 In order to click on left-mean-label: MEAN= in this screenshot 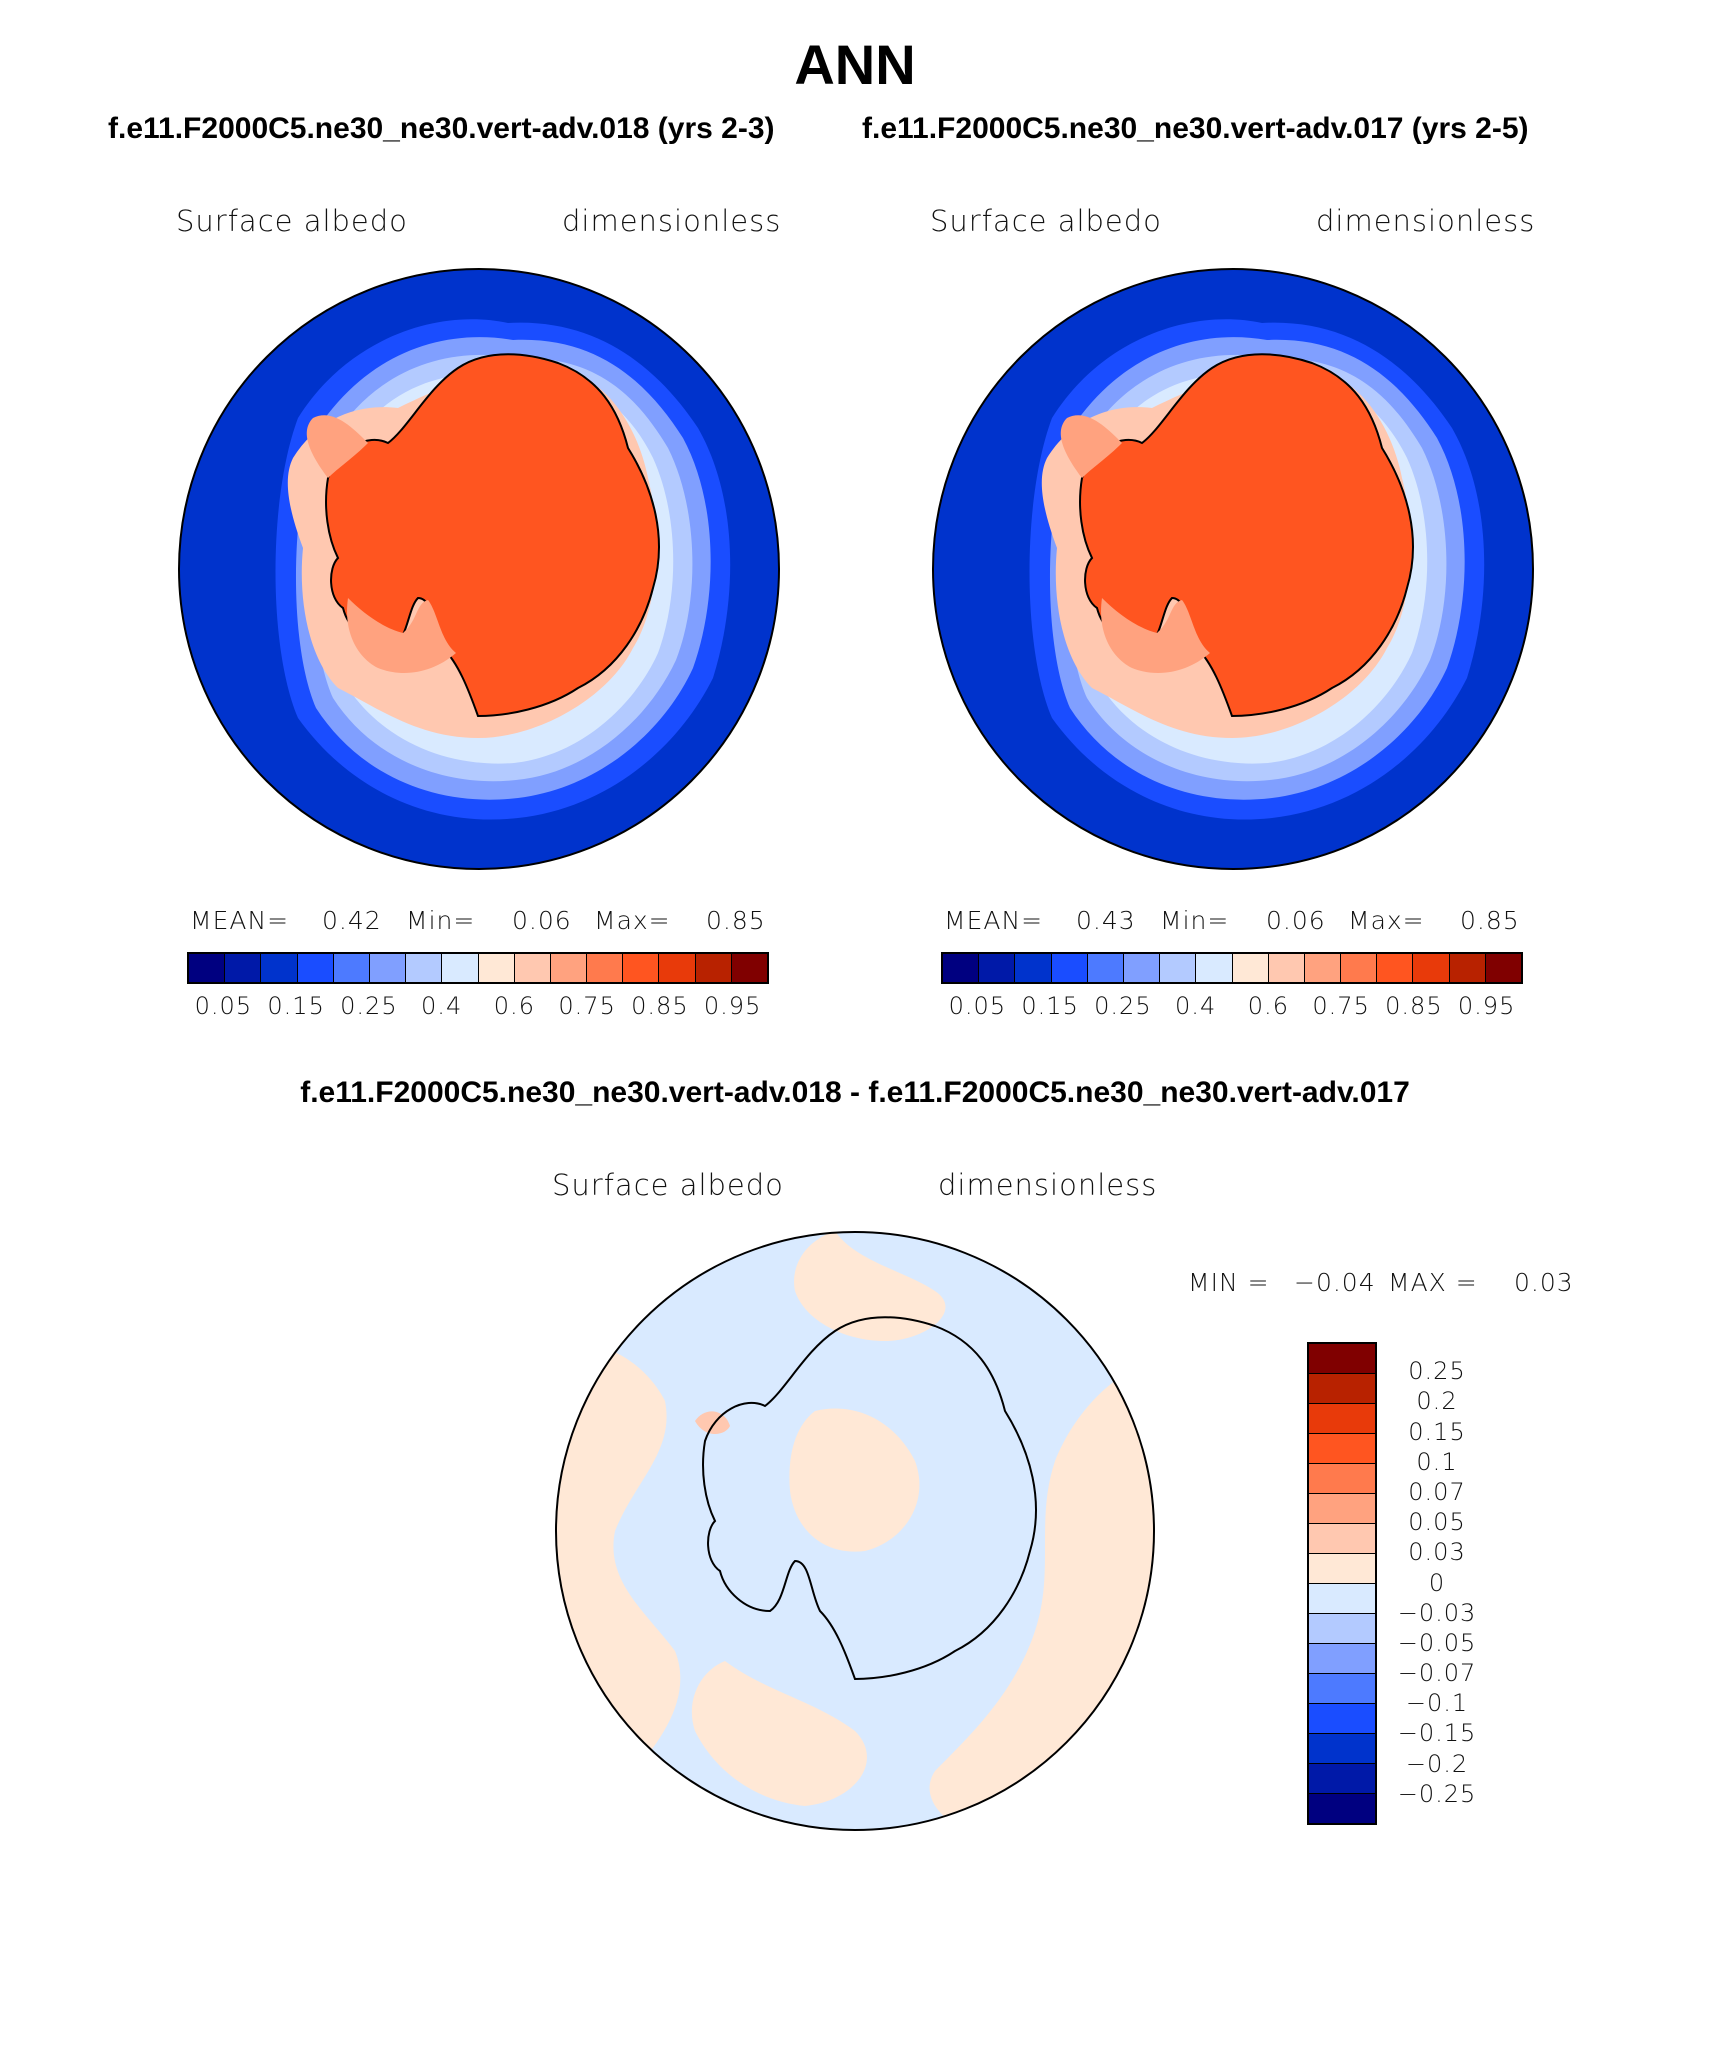, I will do `click(240, 920)`.